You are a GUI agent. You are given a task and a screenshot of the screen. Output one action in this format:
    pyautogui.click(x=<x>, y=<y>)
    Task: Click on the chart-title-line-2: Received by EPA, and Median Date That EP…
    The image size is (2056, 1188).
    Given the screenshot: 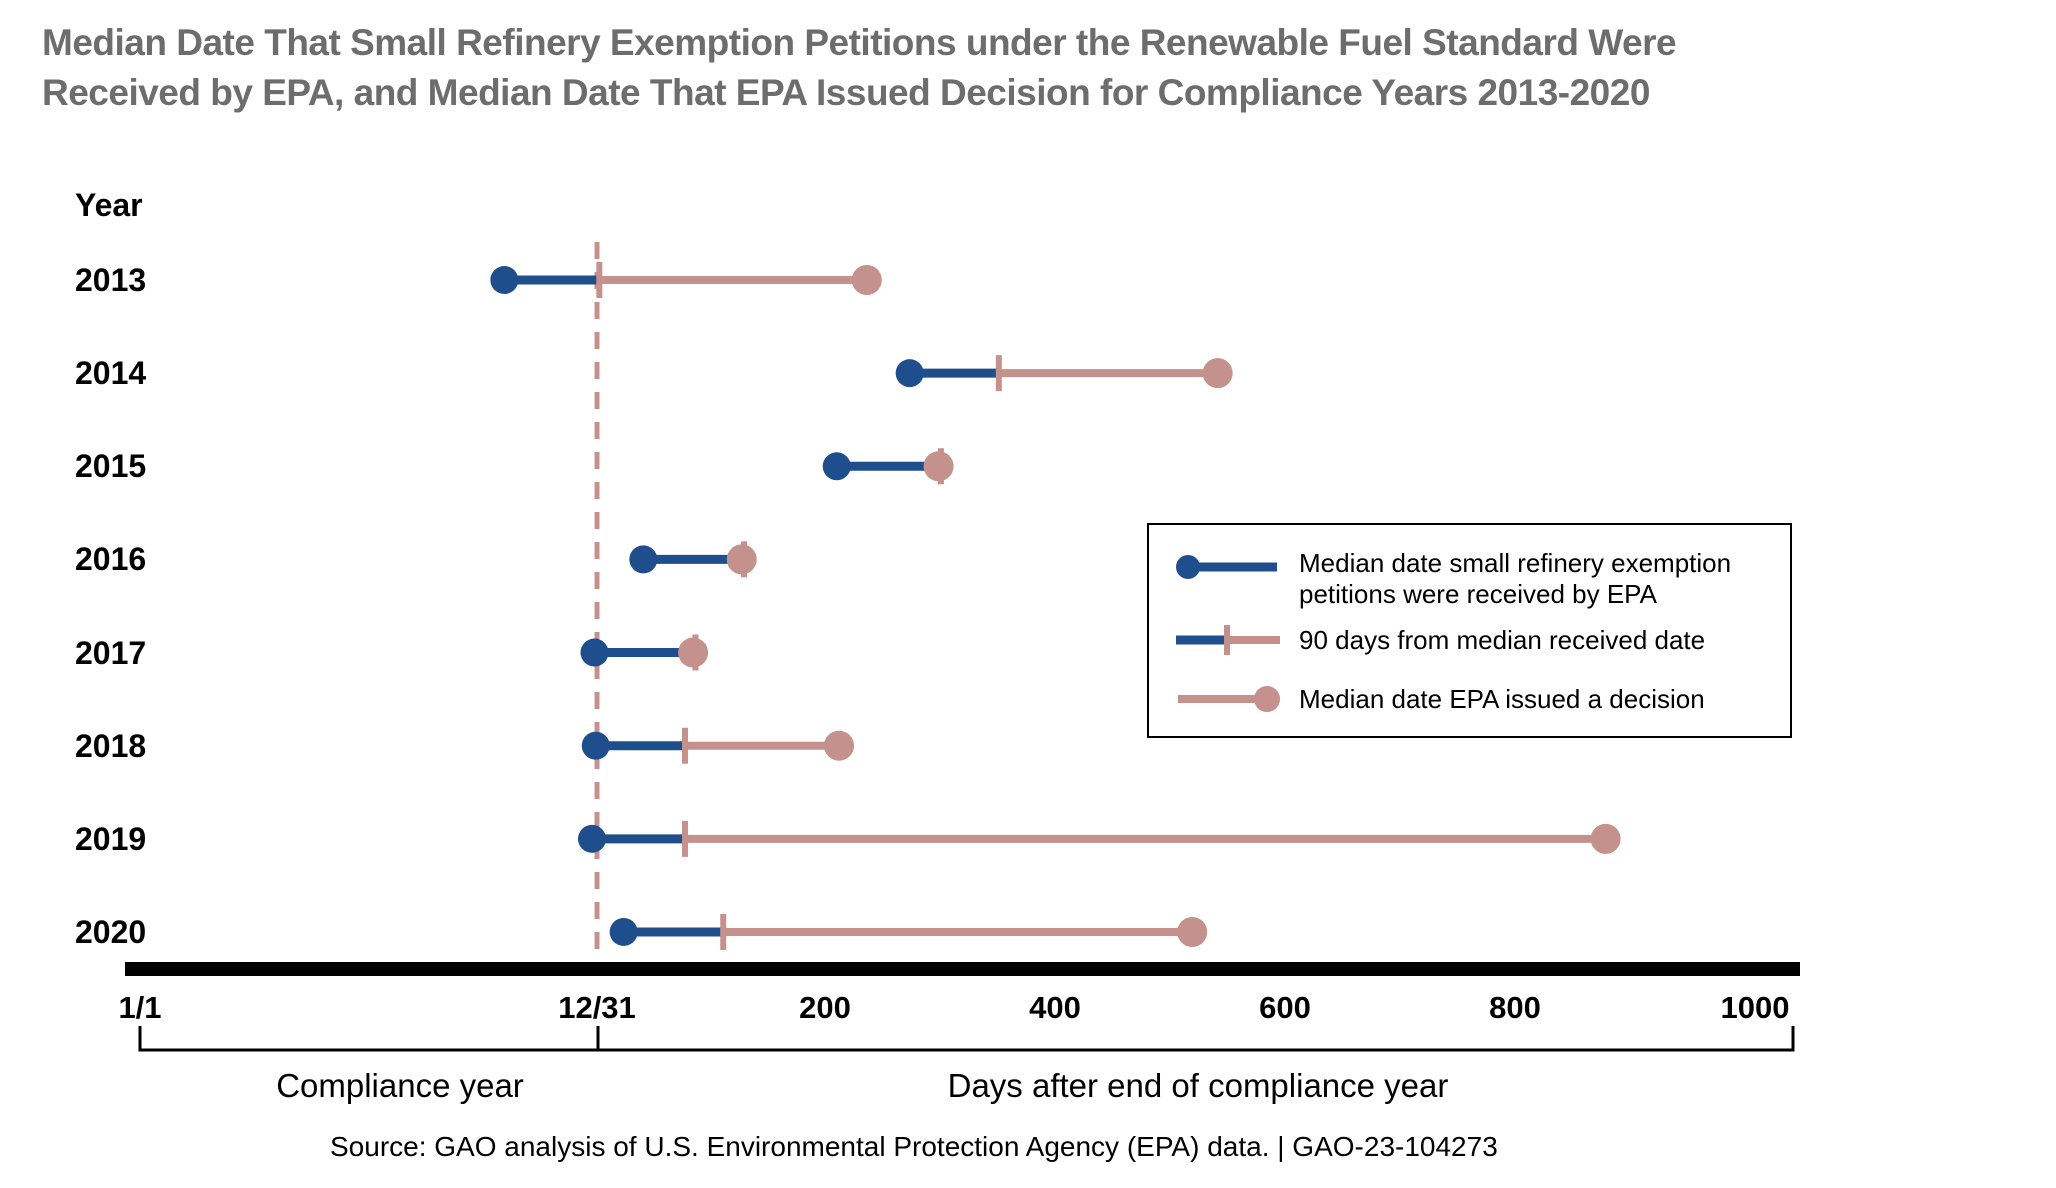 What is the action you would take?
    pyautogui.click(x=846, y=92)
    